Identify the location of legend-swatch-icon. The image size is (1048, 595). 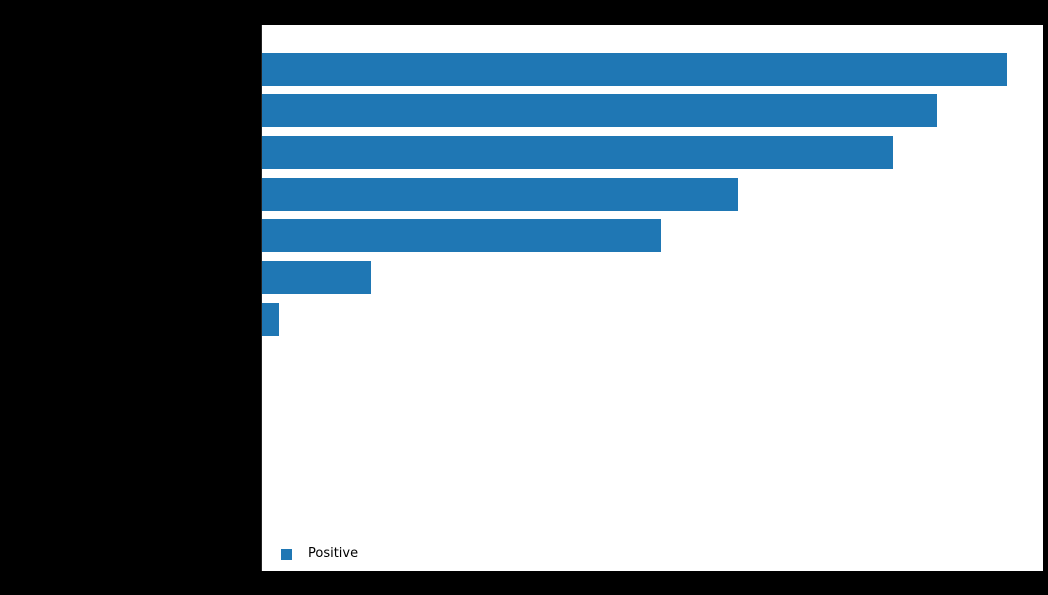
(286, 554).